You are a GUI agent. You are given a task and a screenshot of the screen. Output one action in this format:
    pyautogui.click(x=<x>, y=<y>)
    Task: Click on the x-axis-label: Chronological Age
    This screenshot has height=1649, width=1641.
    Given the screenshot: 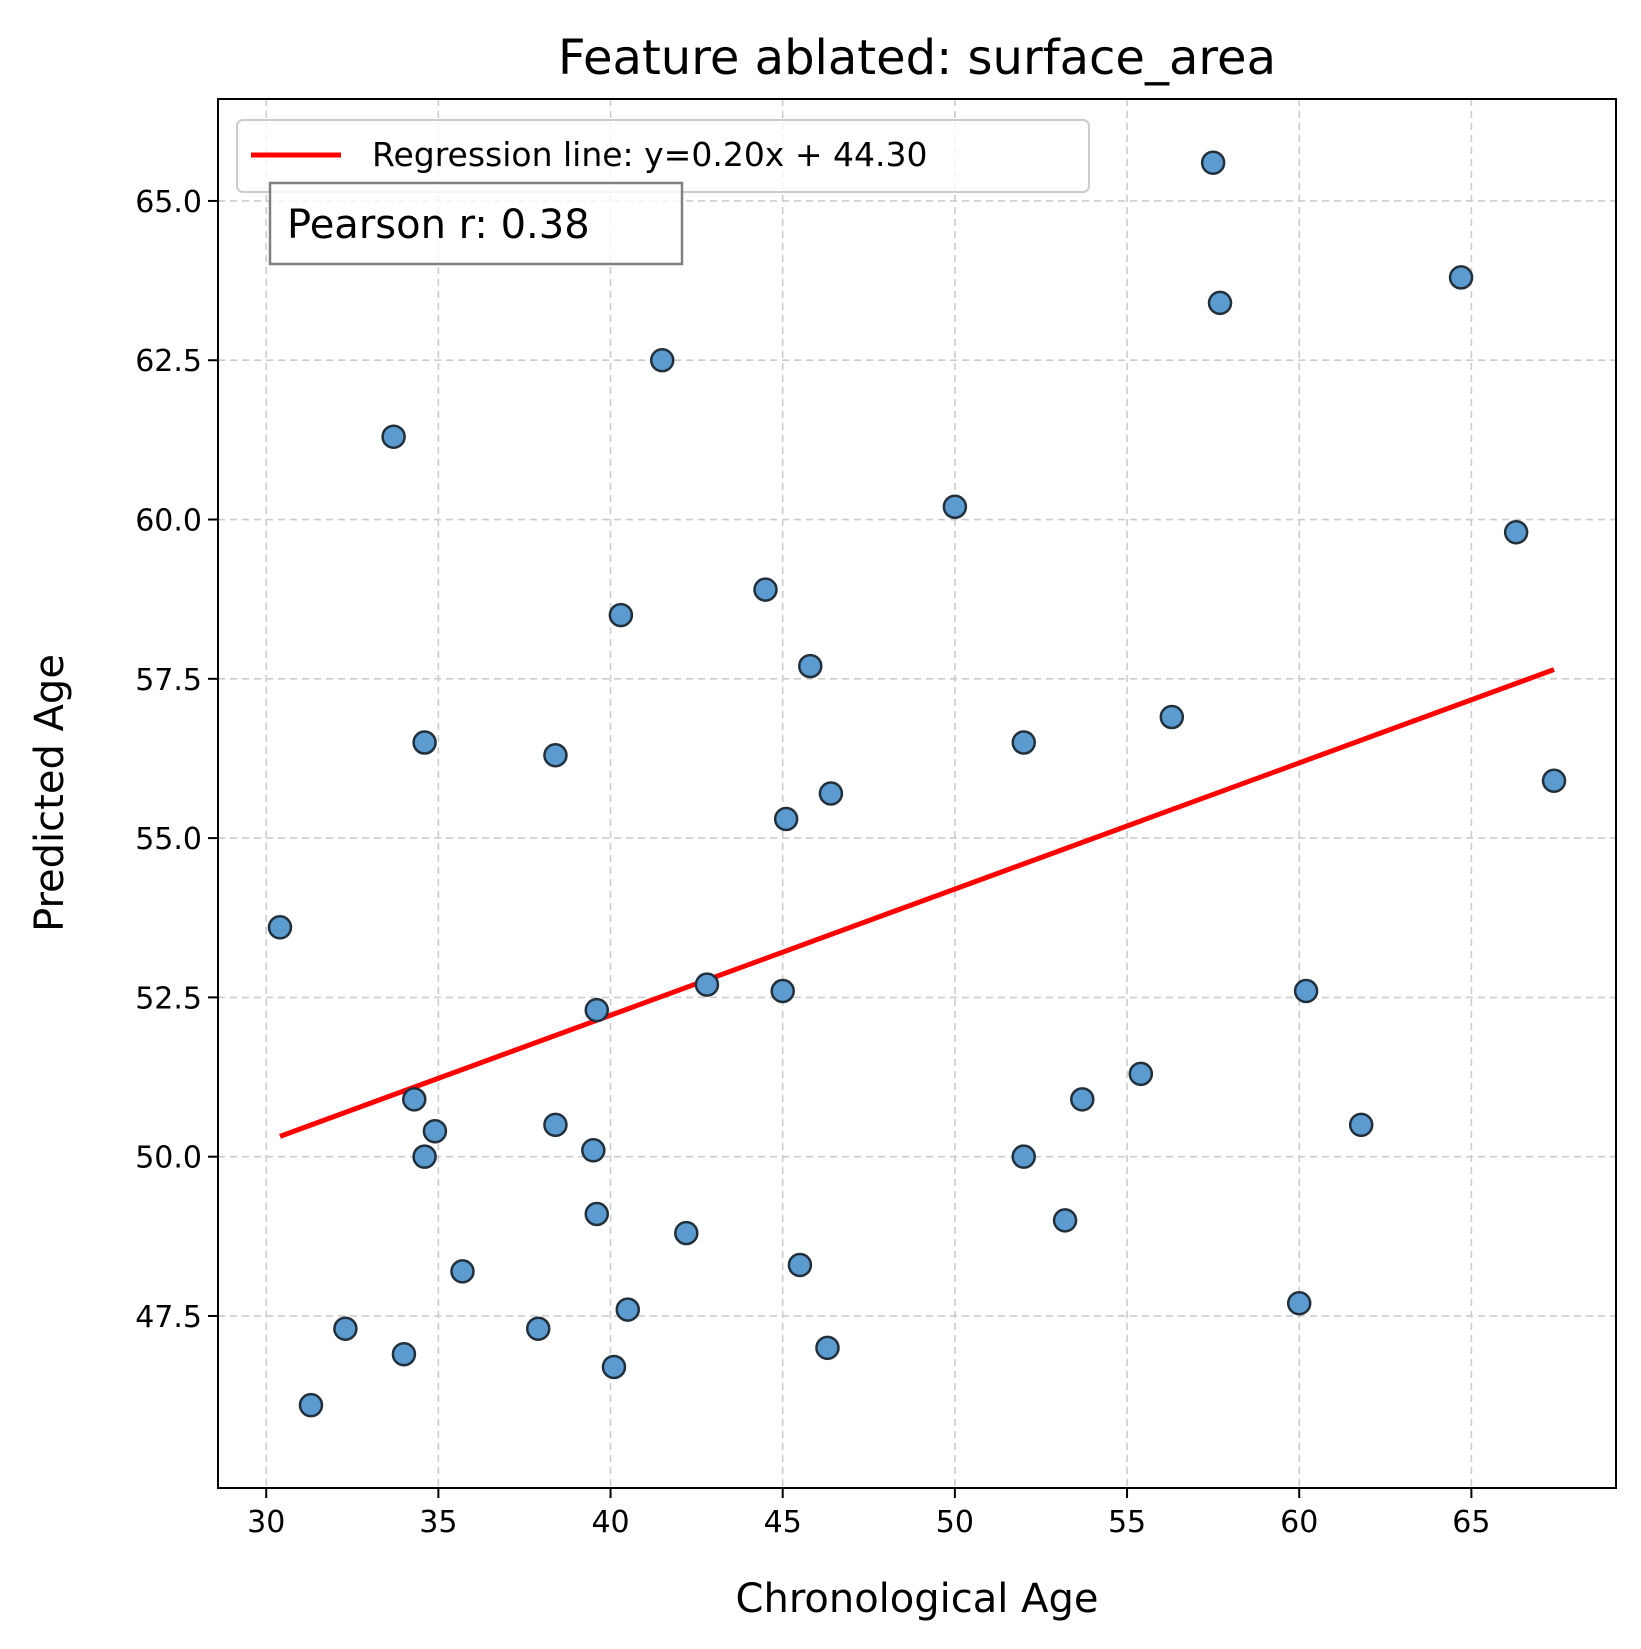 What is the action you would take?
    pyautogui.click(x=917, y=1599)
    